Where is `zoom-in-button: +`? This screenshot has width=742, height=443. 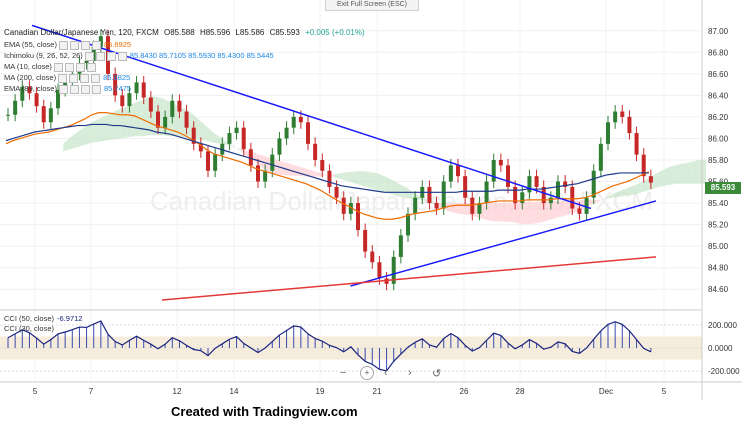
zoom-in-button: + is located at coordinates (367, 373).